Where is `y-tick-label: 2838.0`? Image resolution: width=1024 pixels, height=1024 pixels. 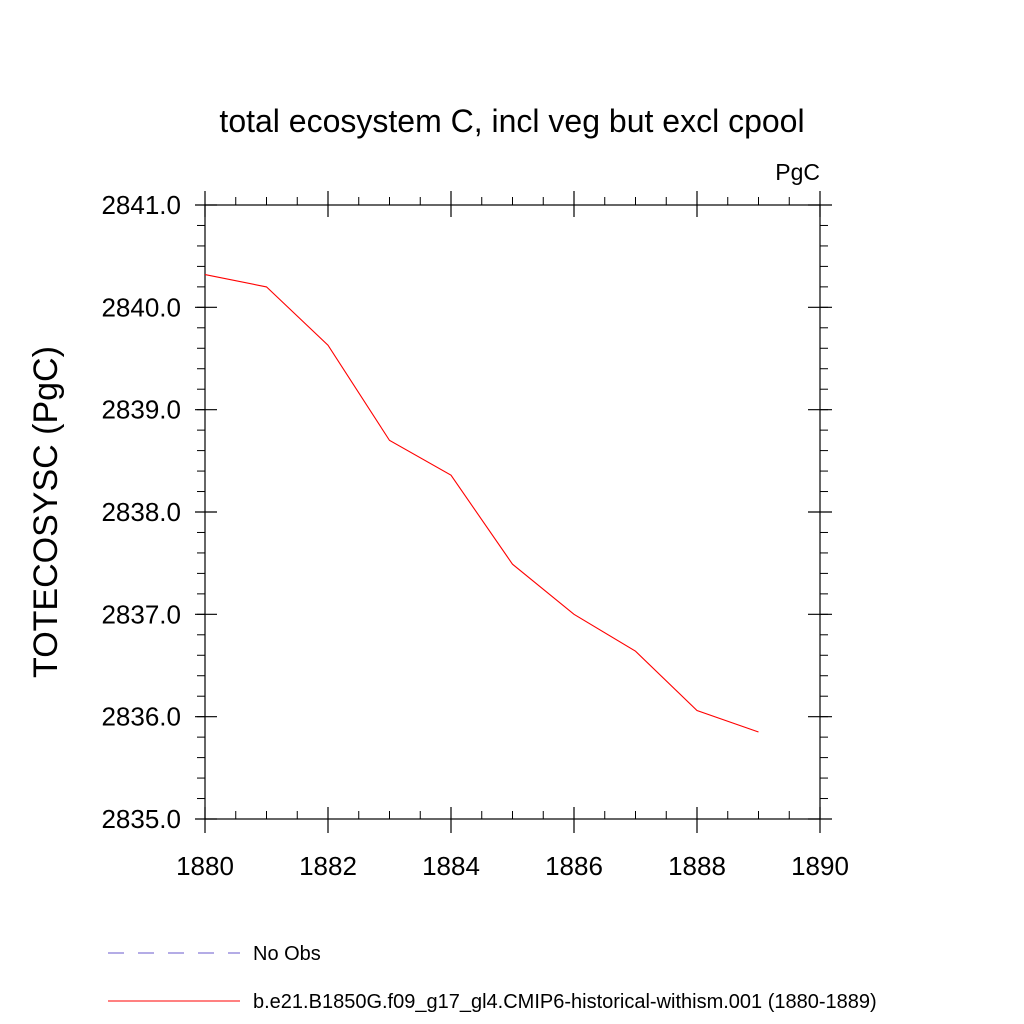
y-tick-label: 2838.0 is located at coordinates (141, 512).